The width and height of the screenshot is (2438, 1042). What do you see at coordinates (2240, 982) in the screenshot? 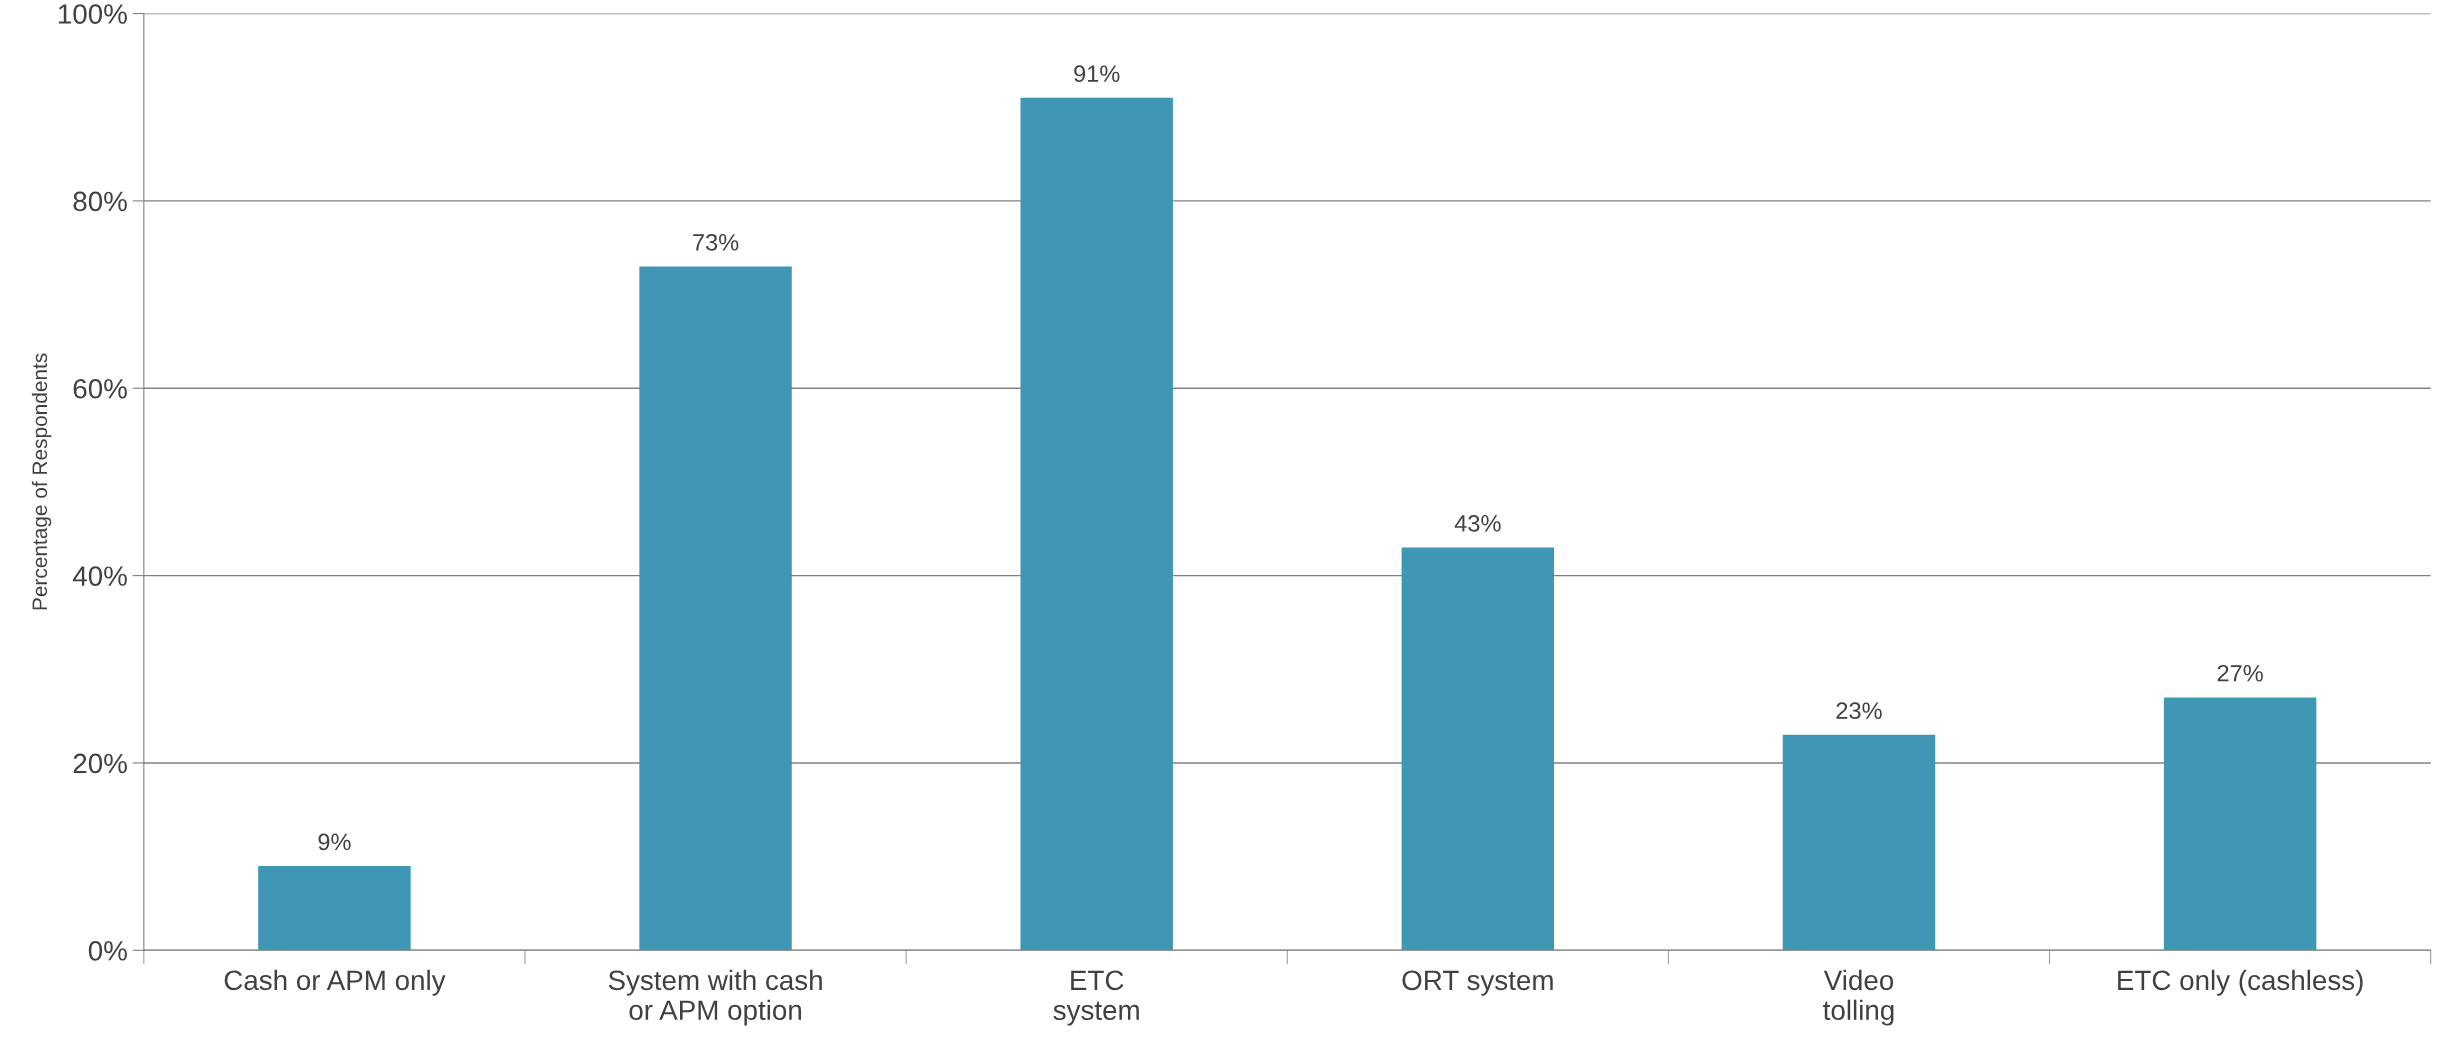
I see `x-tick-label: ETC only (cashless)` at bounding box center [2240, 982].